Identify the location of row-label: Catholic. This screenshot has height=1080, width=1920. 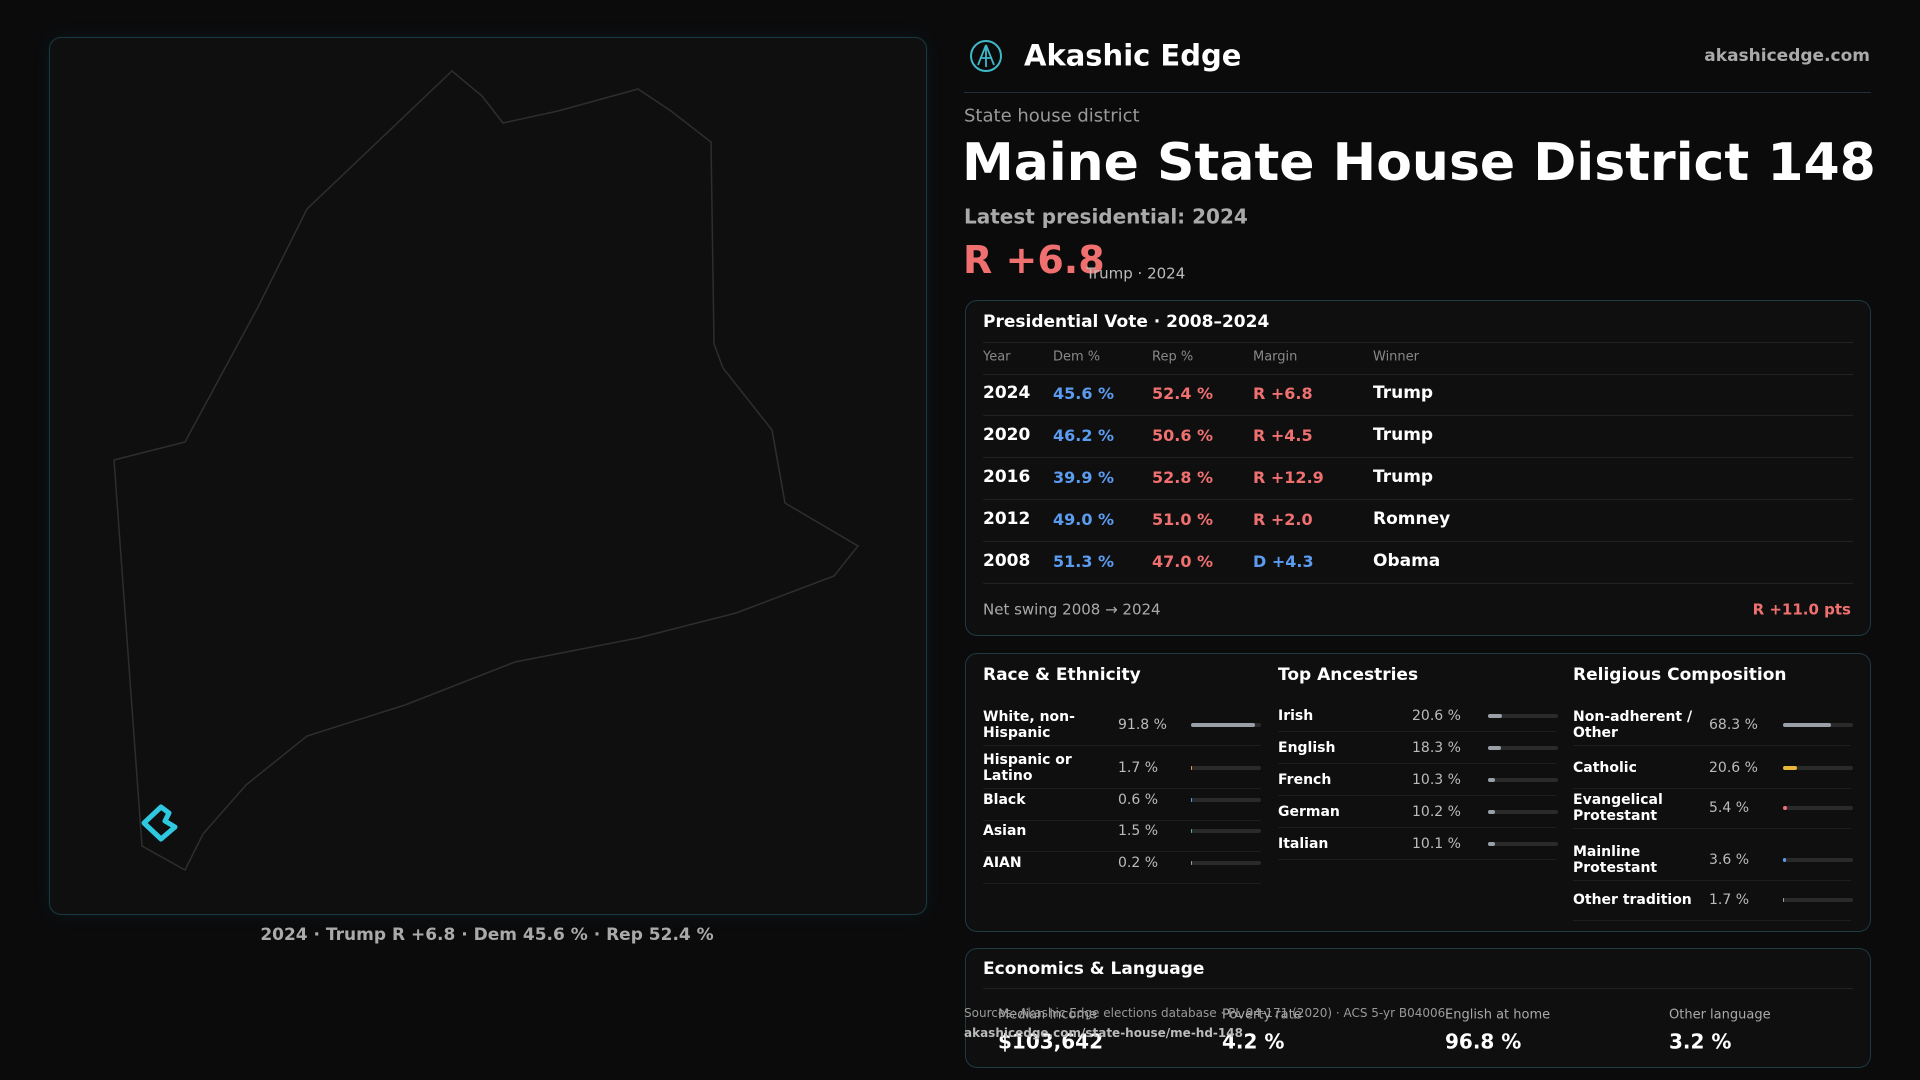
(1605, 767).